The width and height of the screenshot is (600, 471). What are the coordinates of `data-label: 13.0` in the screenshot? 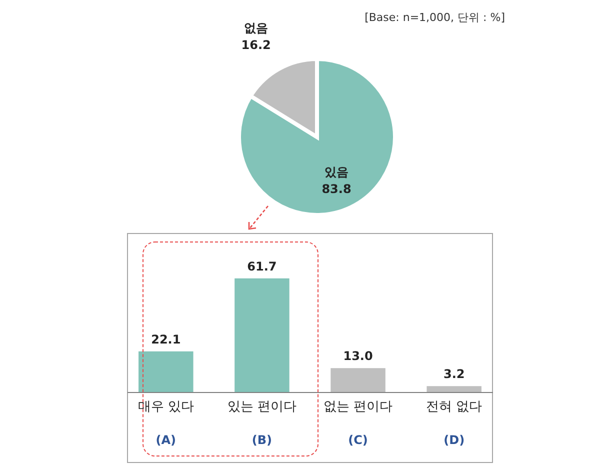 It's located at (358, 356).